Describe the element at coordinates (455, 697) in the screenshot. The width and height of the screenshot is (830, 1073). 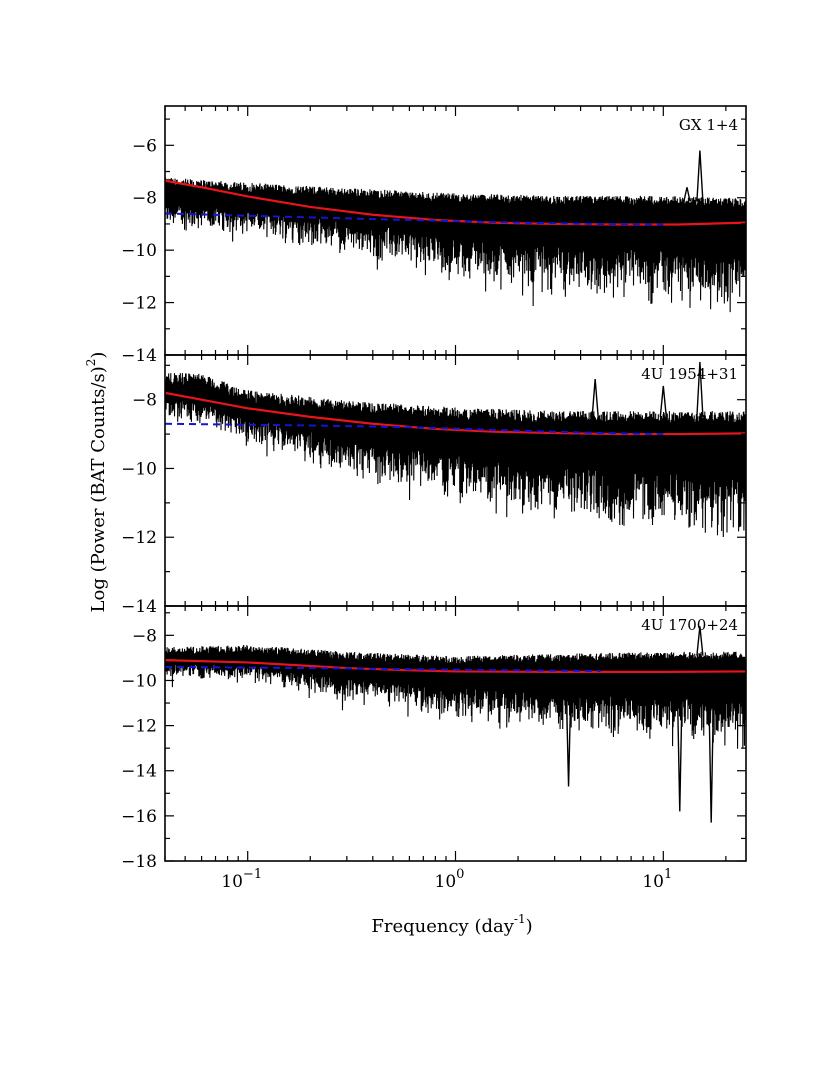
I see `panel-3-noise-spectrum` at that location.